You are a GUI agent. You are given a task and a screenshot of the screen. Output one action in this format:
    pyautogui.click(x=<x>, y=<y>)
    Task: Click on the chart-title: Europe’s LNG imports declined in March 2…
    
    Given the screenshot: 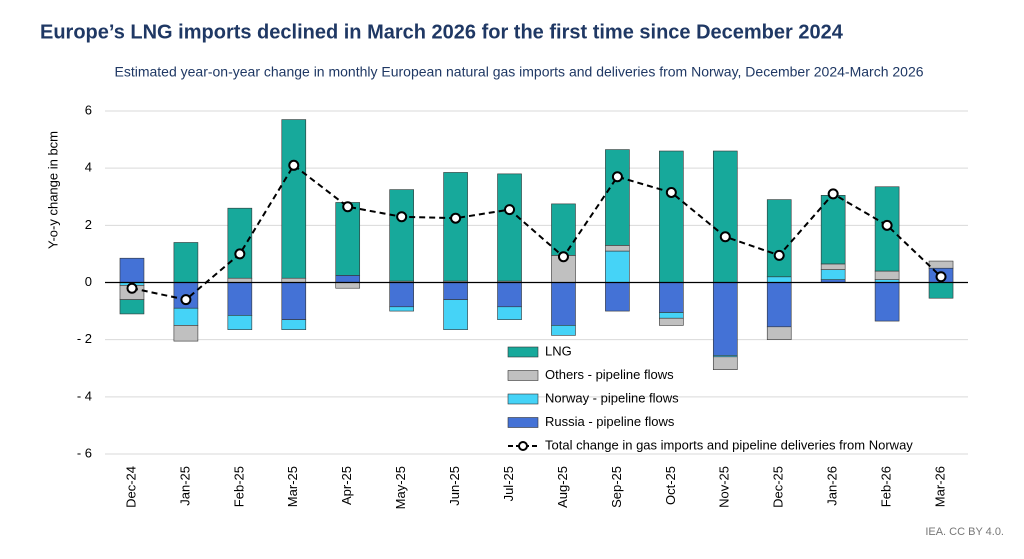 What is the action you would take?
    pyautogui.click(x=442, y=32)
    